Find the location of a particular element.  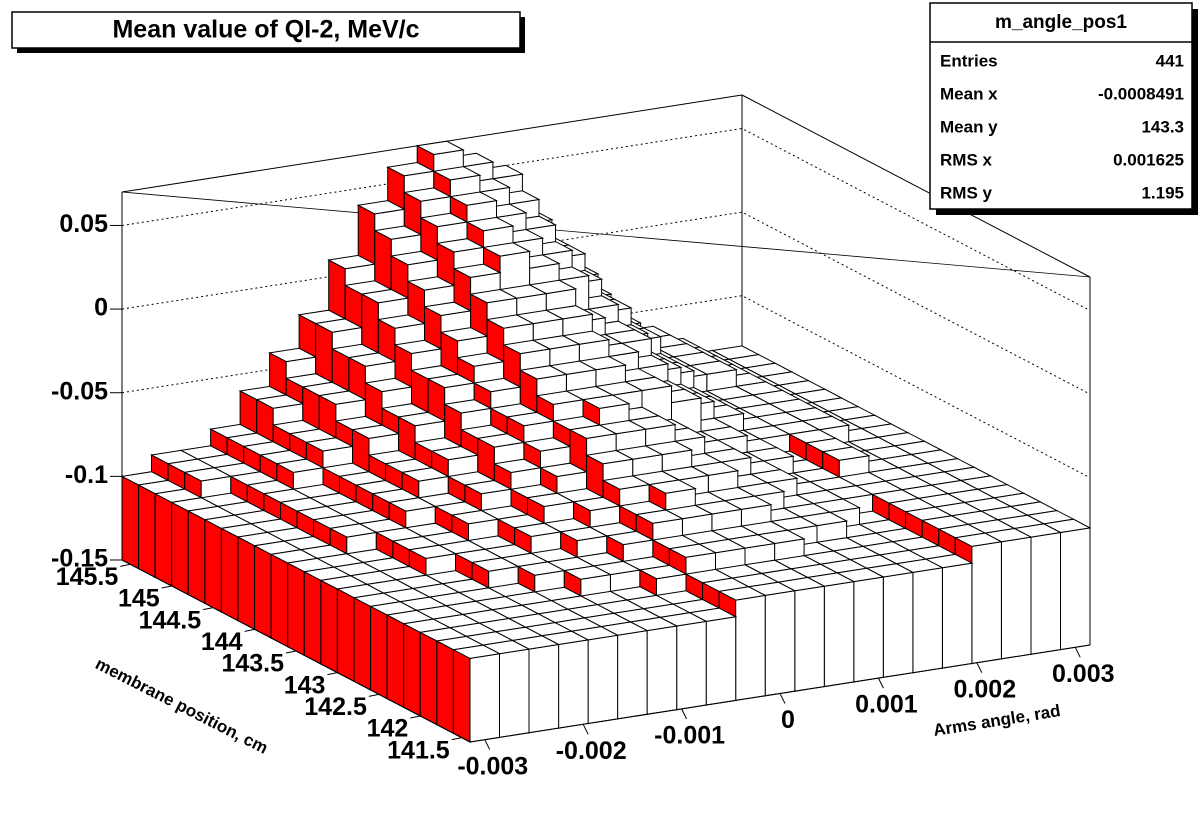

box-edge is located at coordinates (916, 186).